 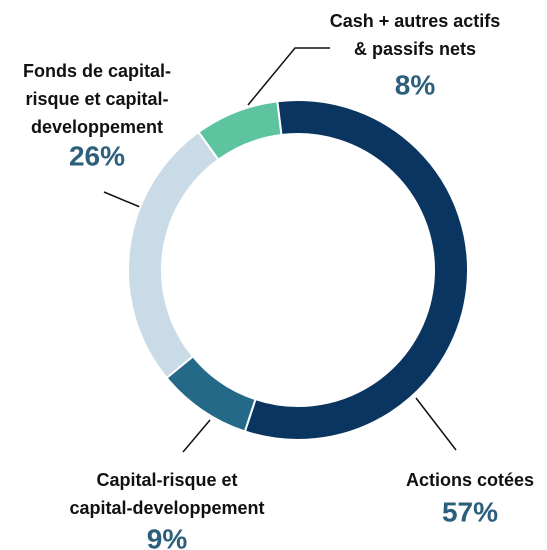 I want to click on value-label: 9%, so click(x=167, y=536).